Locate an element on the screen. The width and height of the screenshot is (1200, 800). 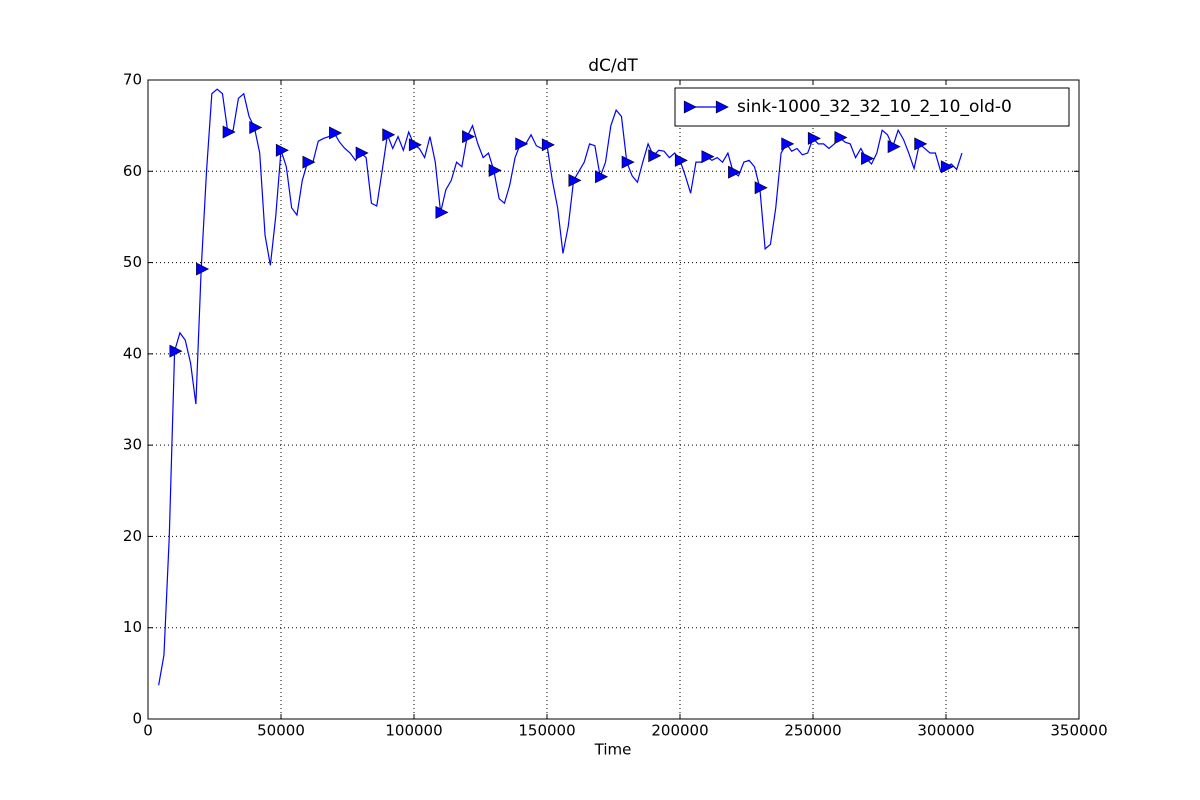
y-tick-label: 50 is located at coordinates (132, 262).